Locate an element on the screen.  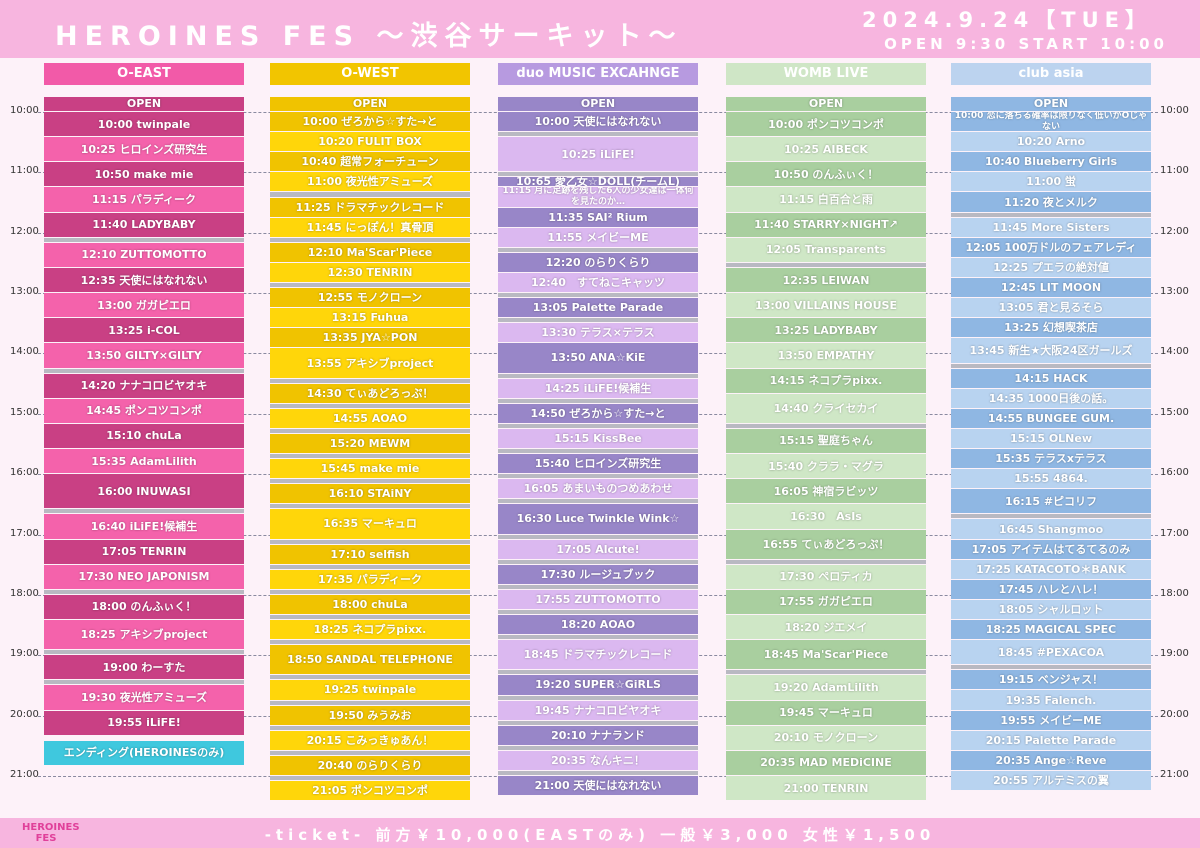
time-label: 13:00 is located at coordinates (24, 292).